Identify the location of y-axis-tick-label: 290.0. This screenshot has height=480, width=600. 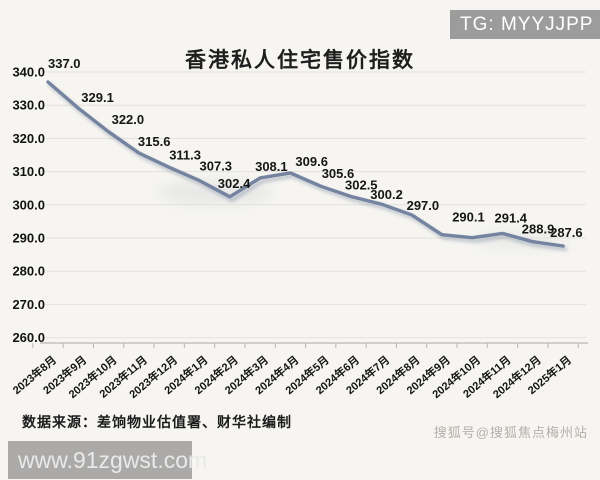
(28, 238).